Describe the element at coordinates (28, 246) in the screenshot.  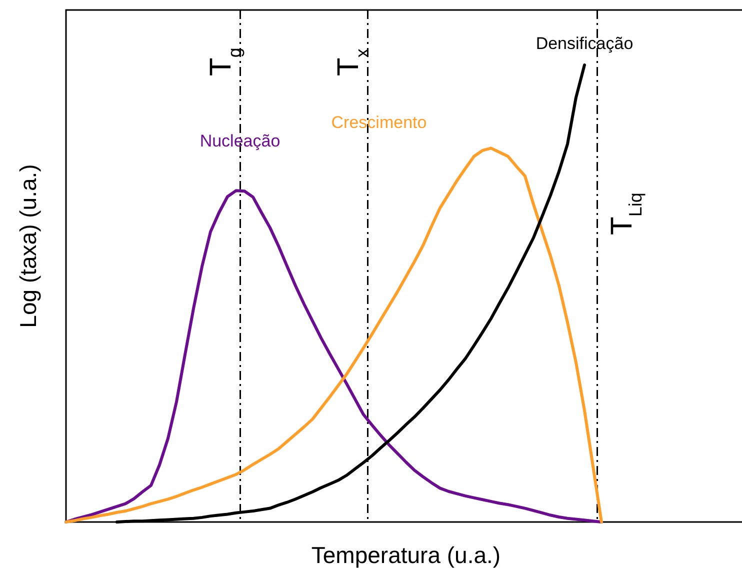
I see `y-axis-title: Log (taxa) (u.a.)` at that location.